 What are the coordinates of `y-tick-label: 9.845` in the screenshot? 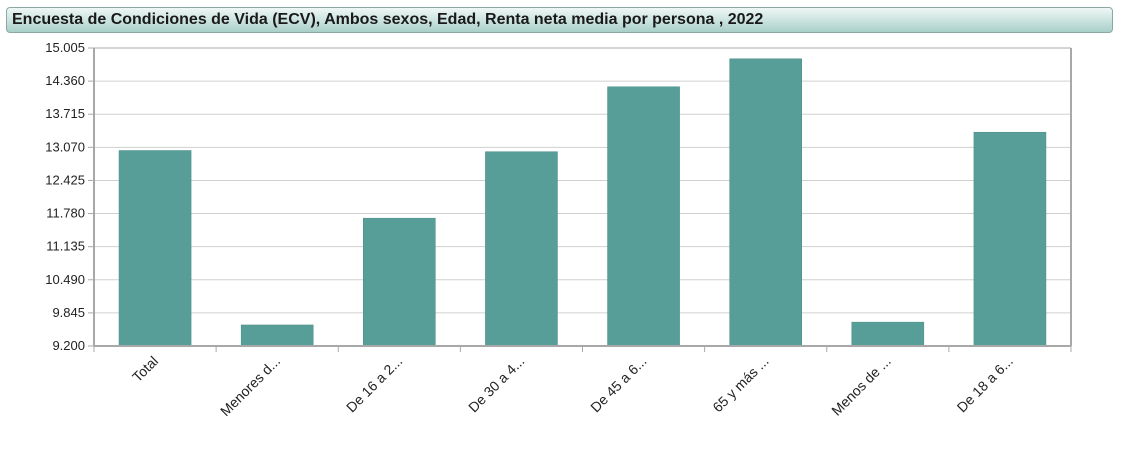 It's located at (68, 312).